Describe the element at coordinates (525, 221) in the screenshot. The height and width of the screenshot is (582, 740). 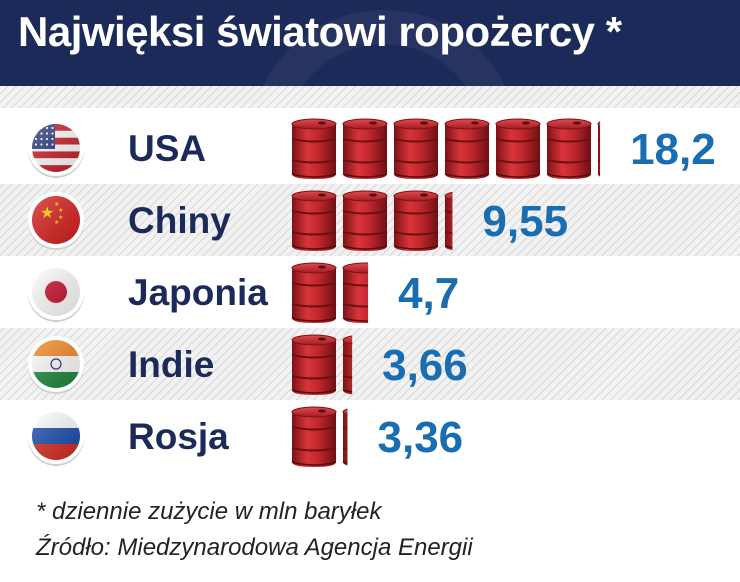
I see `value-label: 9,55` at that location.